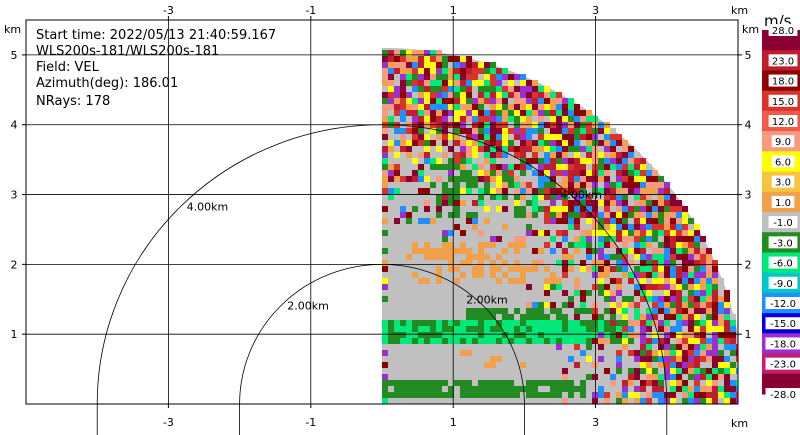 The width and height of the screenshot is (800, 435). What do you see at coordinates (12, 29) in the screenshot?
I see `y-unit-left: km` at bounding box center [12, 29].